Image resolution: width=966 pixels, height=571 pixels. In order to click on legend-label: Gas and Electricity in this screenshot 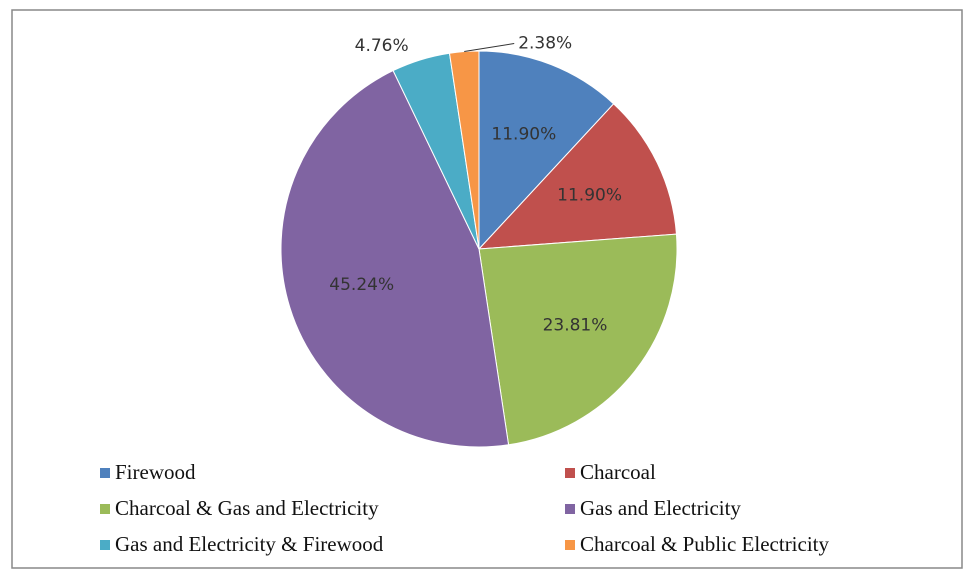, I will do `click(660, 508)`.